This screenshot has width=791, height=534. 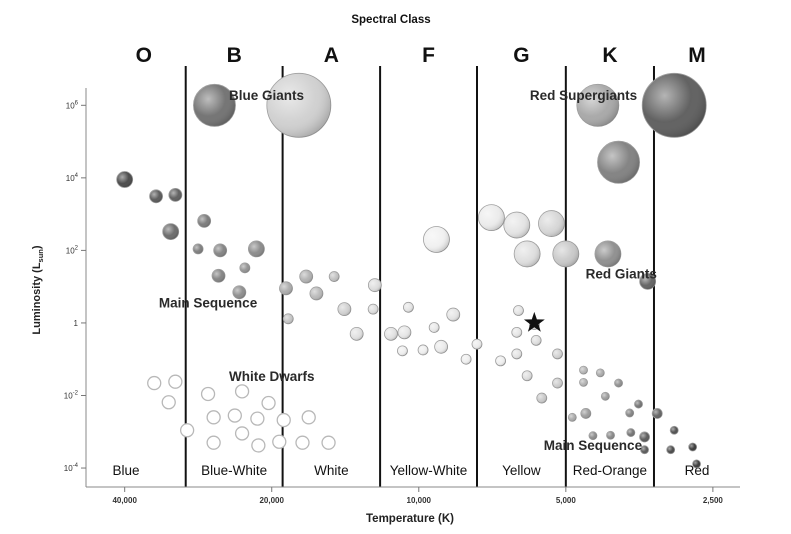 I want to click on x-tick-label: 40,000, so click(x=124, y=500).